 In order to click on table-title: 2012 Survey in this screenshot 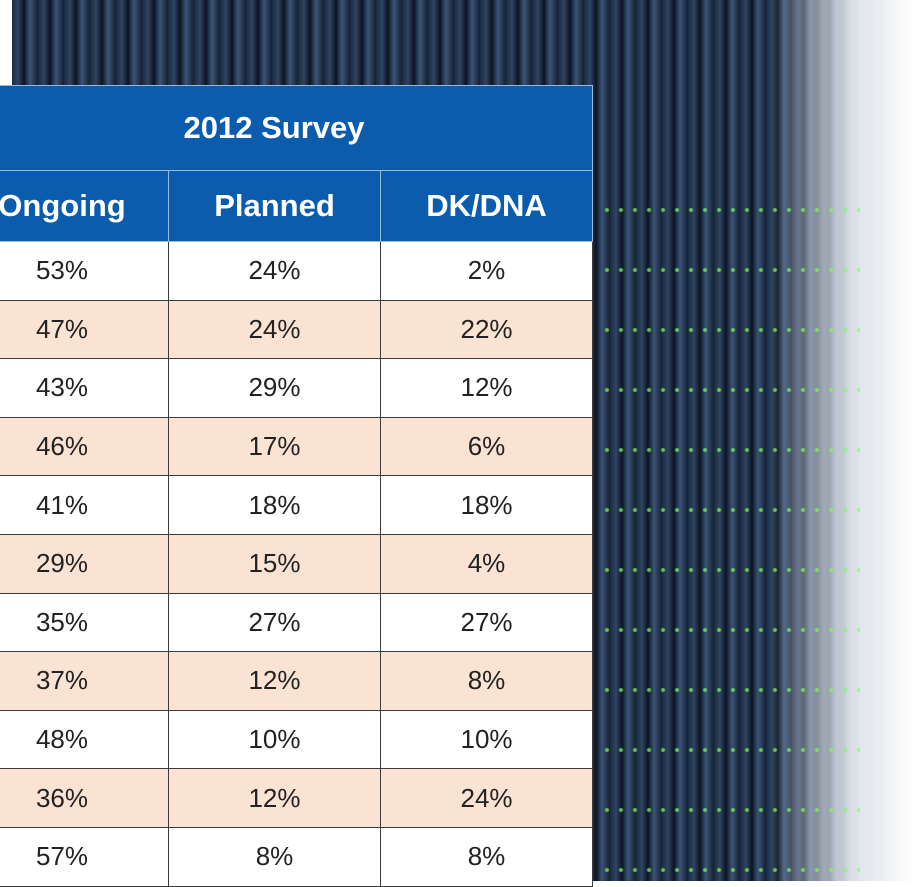, I will do `click(297, 128)`.